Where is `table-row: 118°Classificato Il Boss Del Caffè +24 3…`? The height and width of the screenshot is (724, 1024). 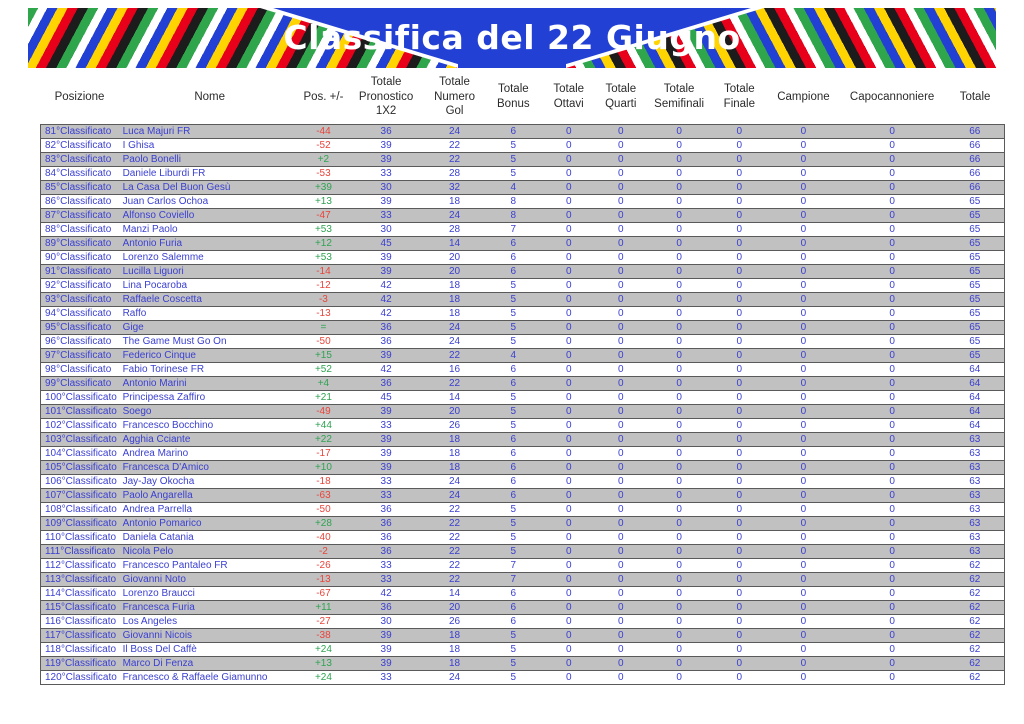
table-row: 118°Classificato Il Boss Del Caffè +24 3… is located at coordinates (522, 649).